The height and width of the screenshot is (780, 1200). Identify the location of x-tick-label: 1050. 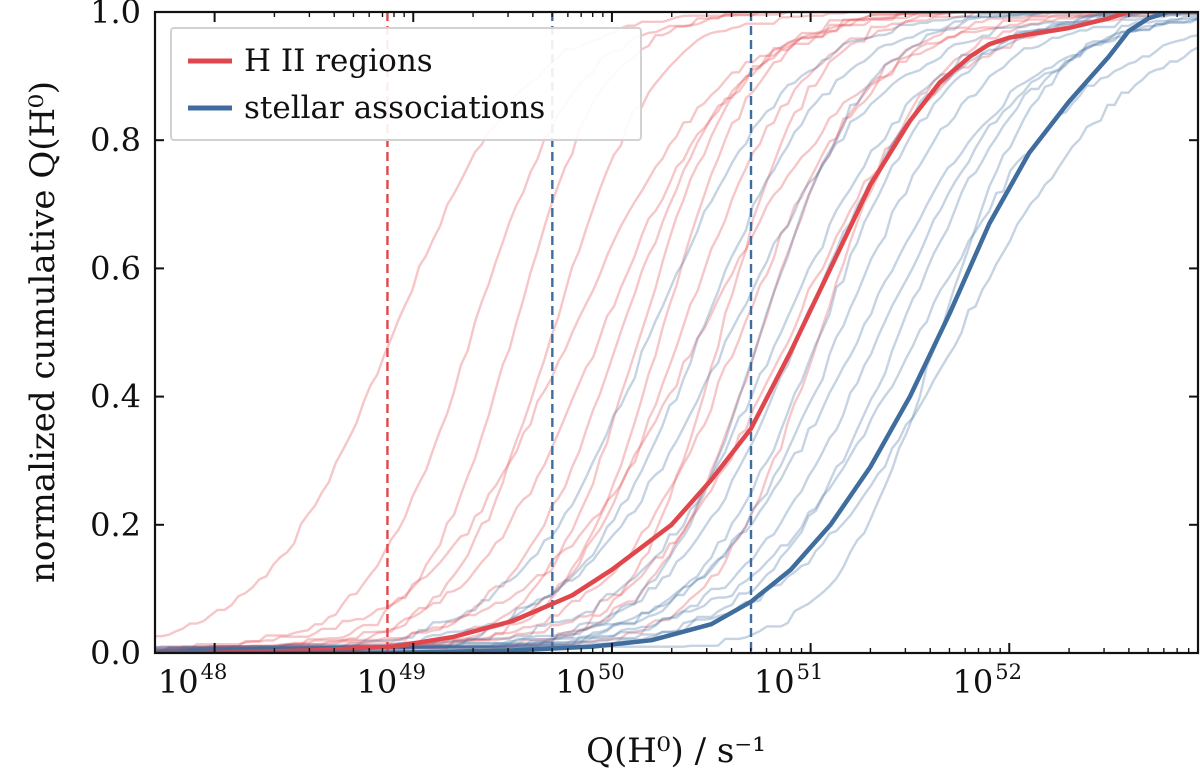
(589, 680).